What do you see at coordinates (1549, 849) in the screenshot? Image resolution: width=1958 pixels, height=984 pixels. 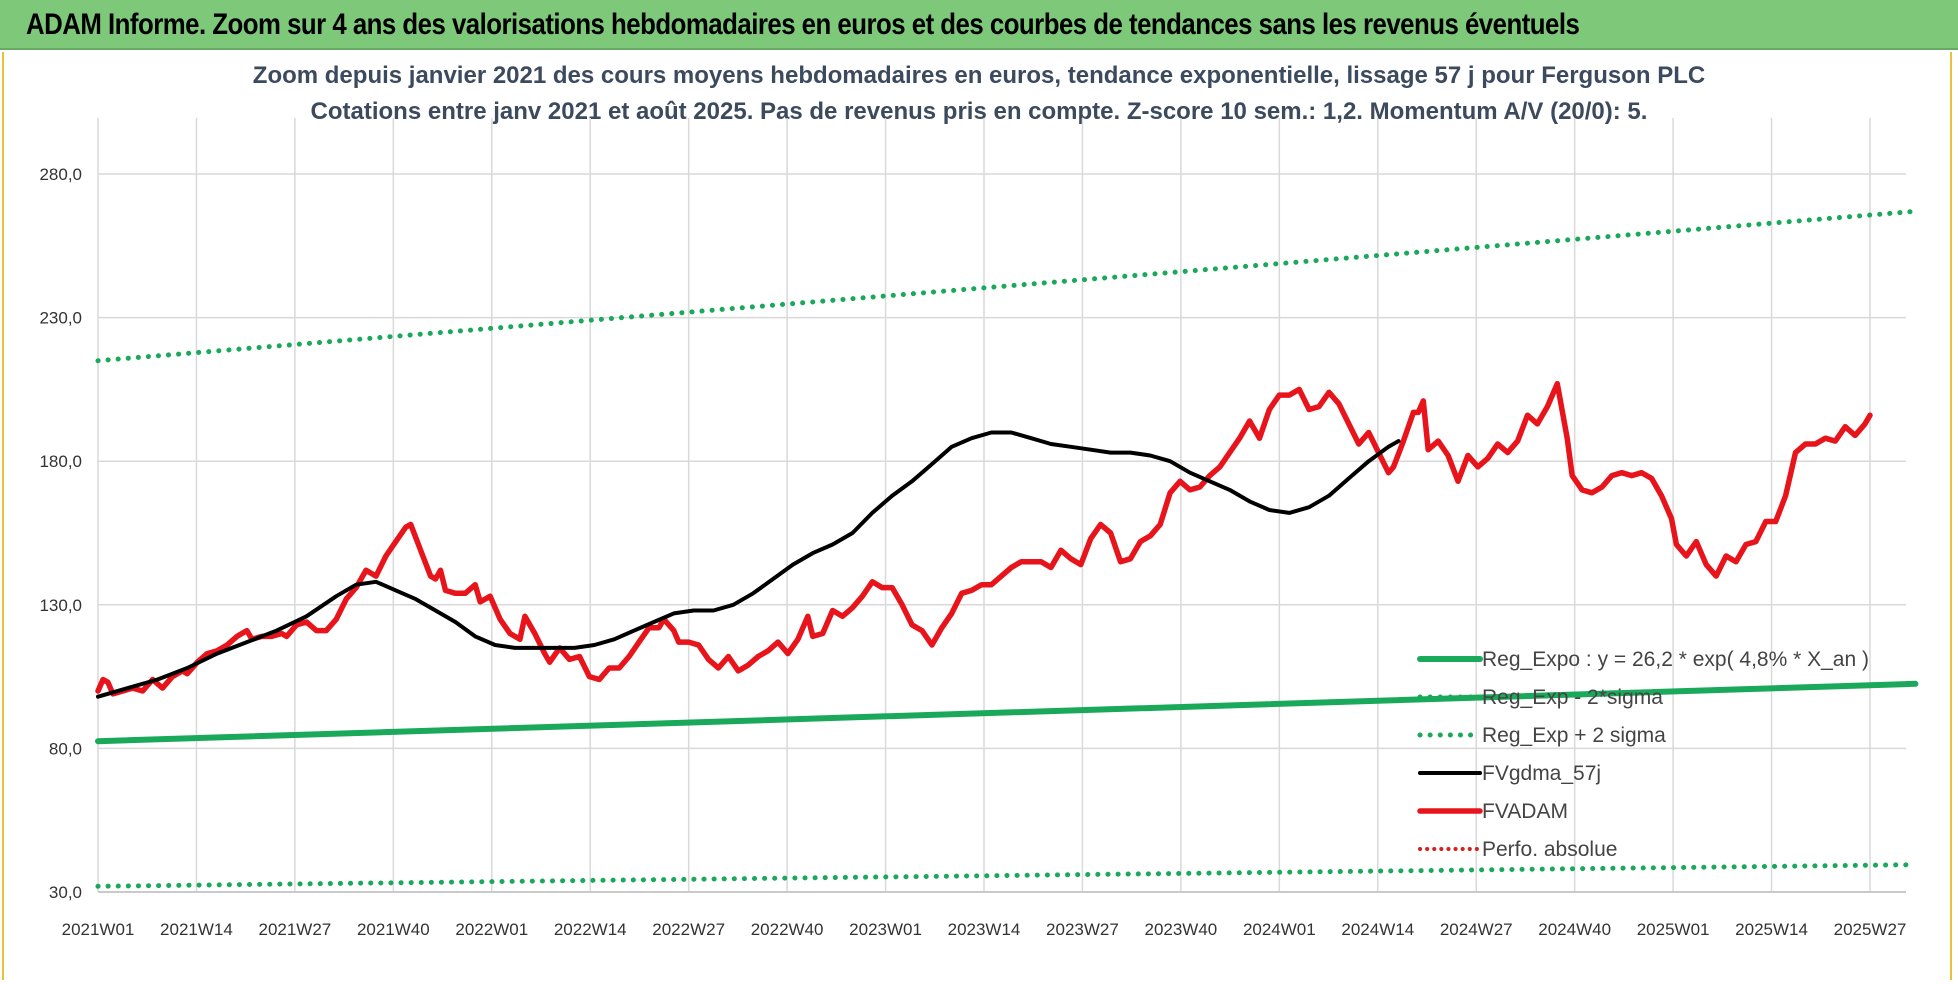 I see `legend-label: Perfo. absolue` at bounding box center [1549, 849].